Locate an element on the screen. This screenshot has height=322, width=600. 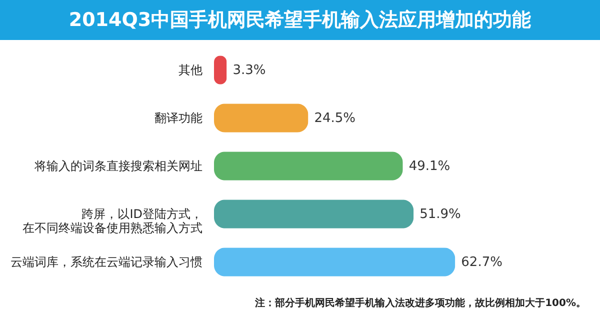
y-tick-label: 其他 is located at coordinates (190, 70).